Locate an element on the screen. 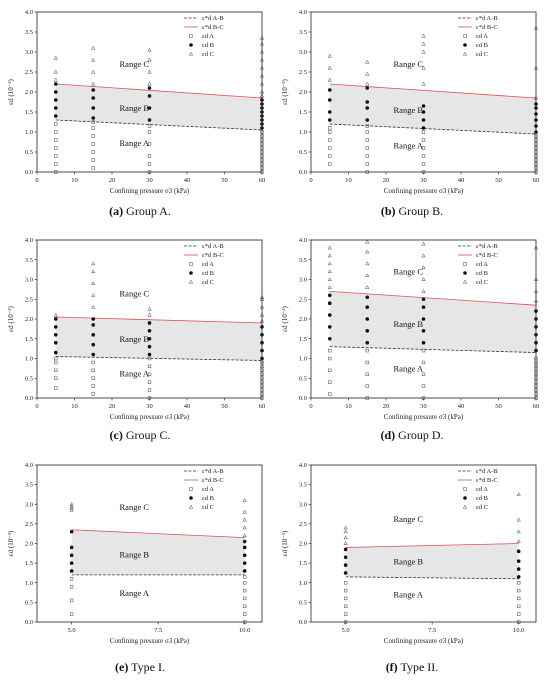  caption-a: (a) Group A. is located at coordinates (140, 211).